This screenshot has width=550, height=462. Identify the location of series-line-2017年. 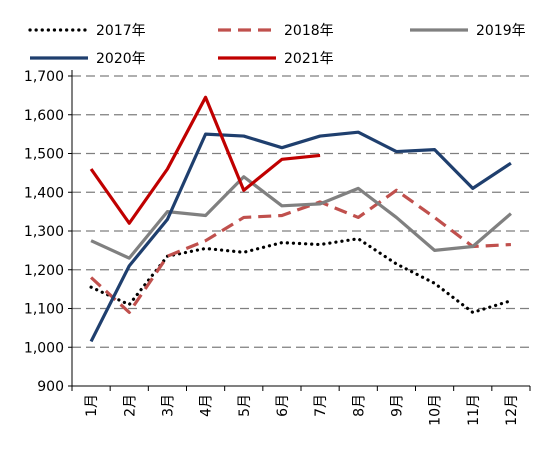
(301, 275).